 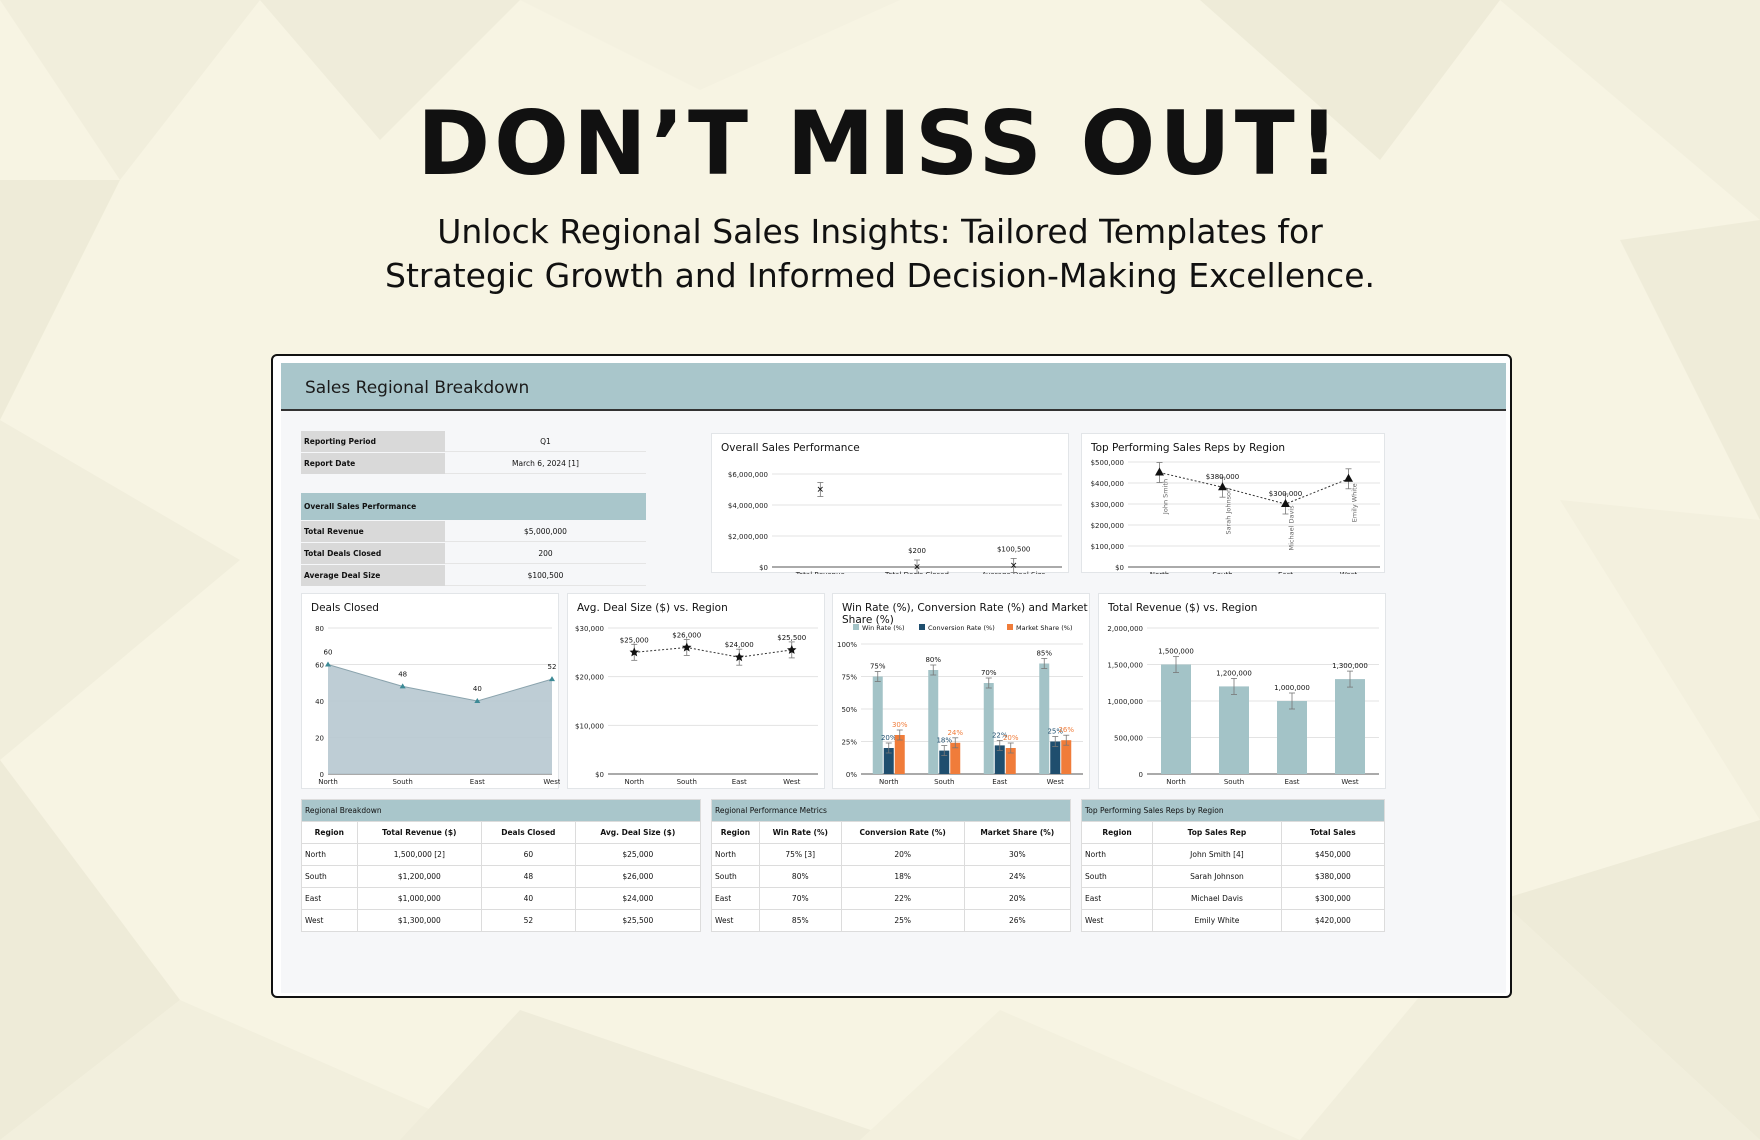 I want to click on table-cell: $380,000, so click(x=1333, y=876).